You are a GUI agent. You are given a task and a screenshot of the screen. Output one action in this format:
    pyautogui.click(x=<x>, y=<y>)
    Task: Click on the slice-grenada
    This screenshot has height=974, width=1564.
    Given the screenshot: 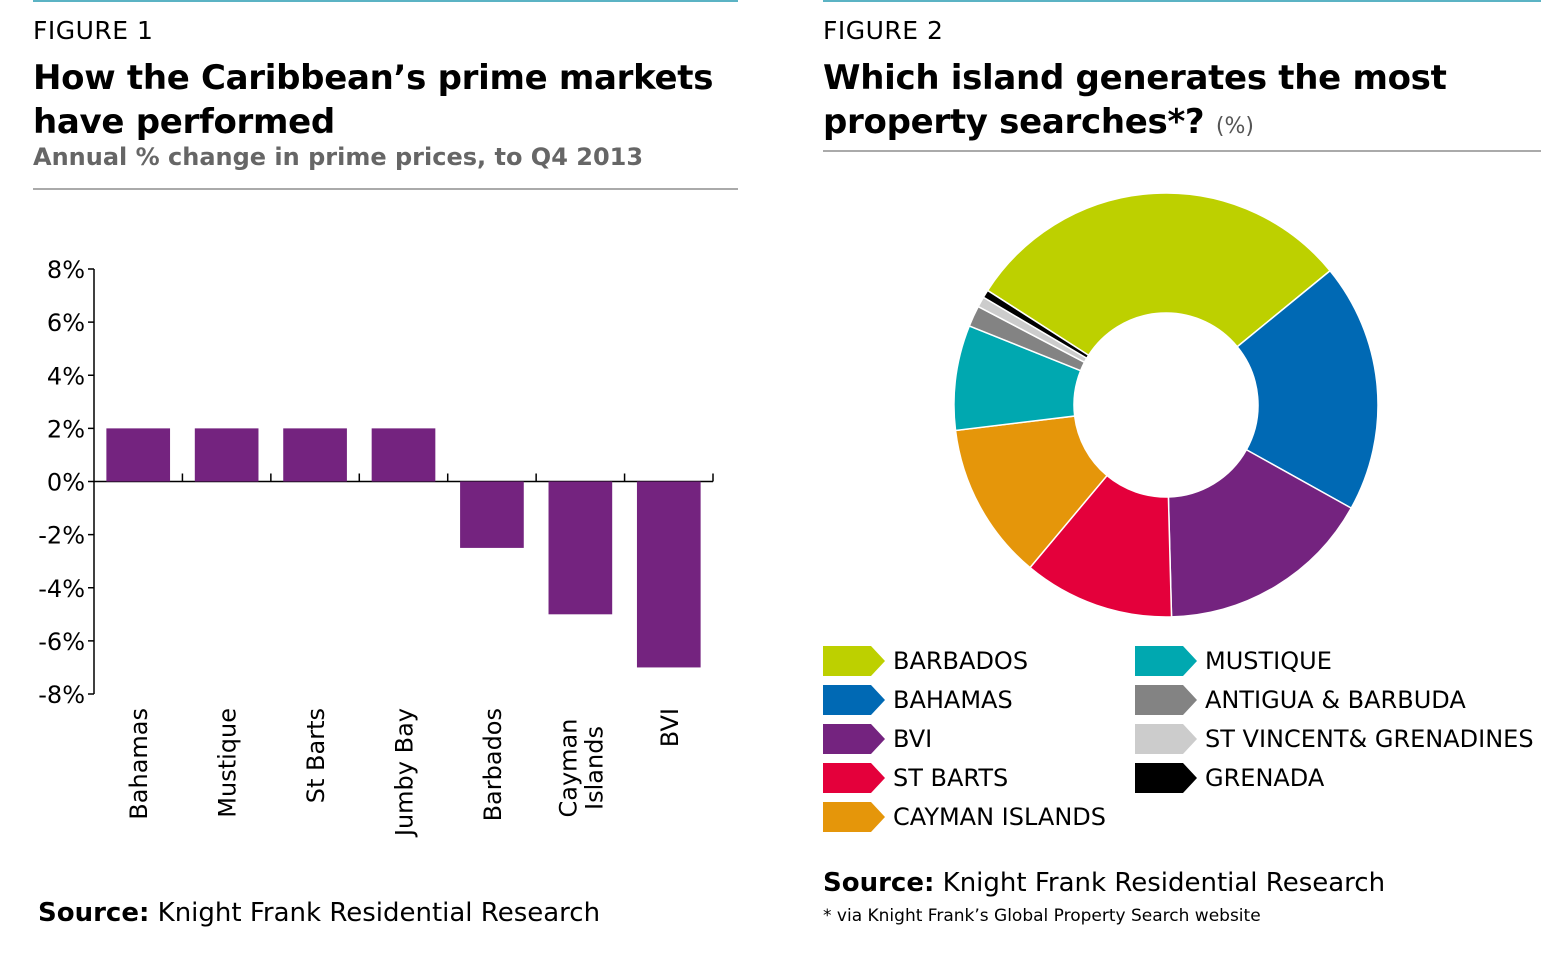 What is the action you would take?
    pyautogui.click(x=1036, y=324)
    